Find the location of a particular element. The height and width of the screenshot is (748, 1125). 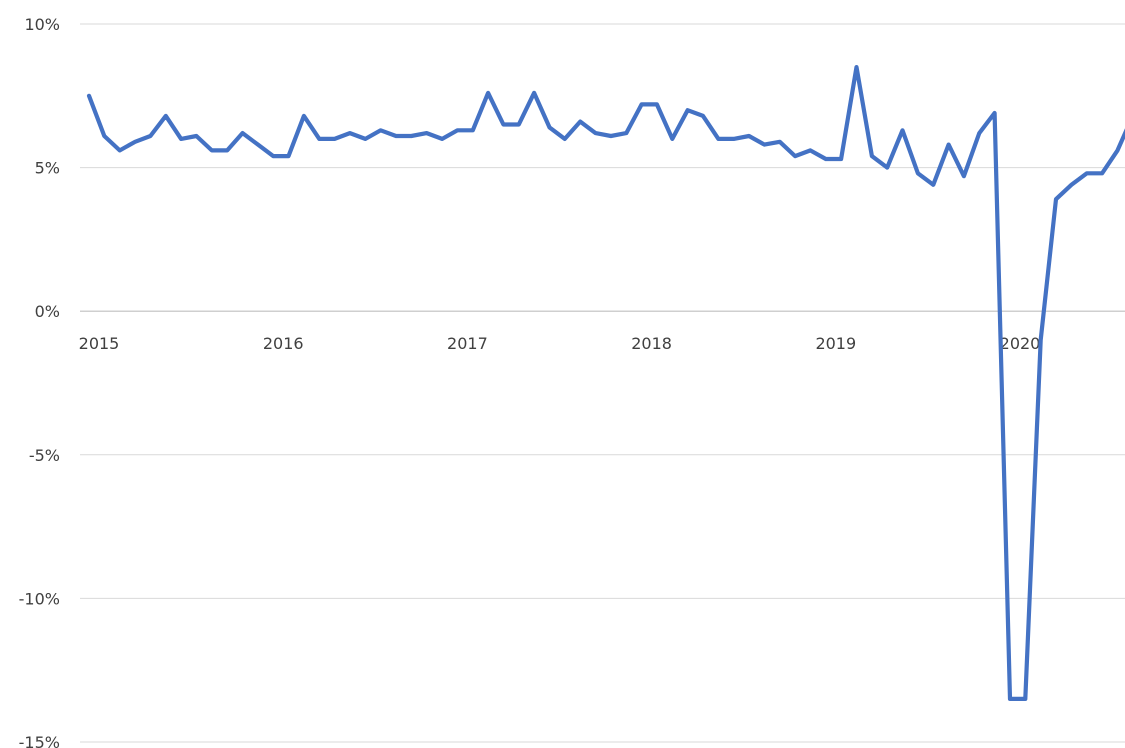

x-axis-tick-labels: 2015 2016 2017 2018 2019 2020 is located at coordinates (560, 343).